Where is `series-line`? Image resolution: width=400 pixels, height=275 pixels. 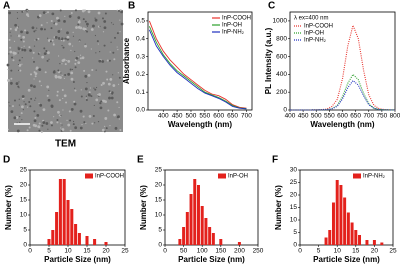 series-line is located at coordinates (343, 67).